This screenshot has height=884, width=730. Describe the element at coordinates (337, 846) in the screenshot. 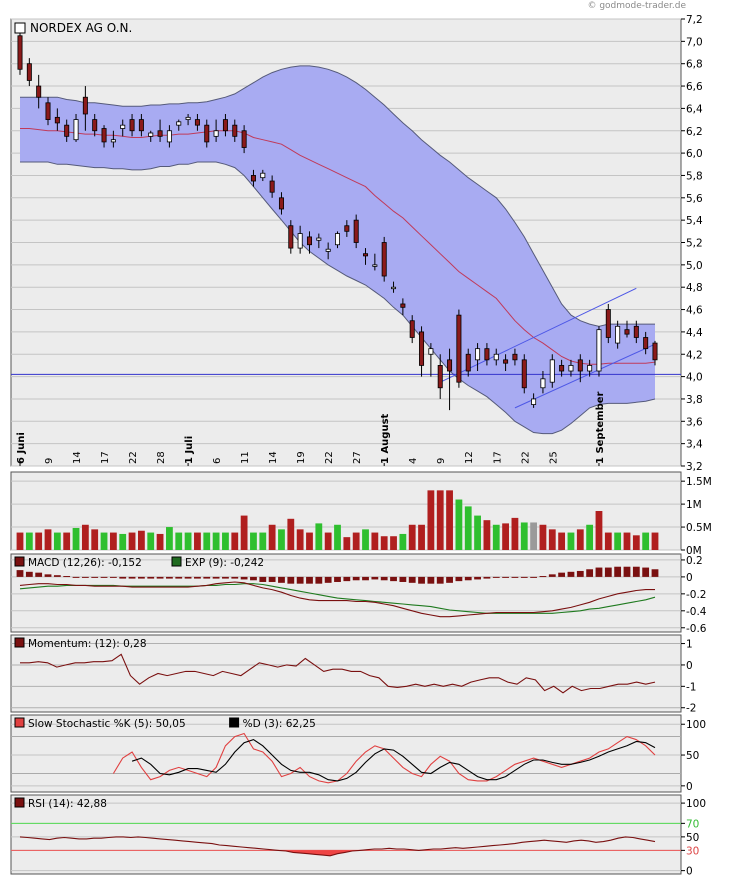

I see `rsi-line` at that location.